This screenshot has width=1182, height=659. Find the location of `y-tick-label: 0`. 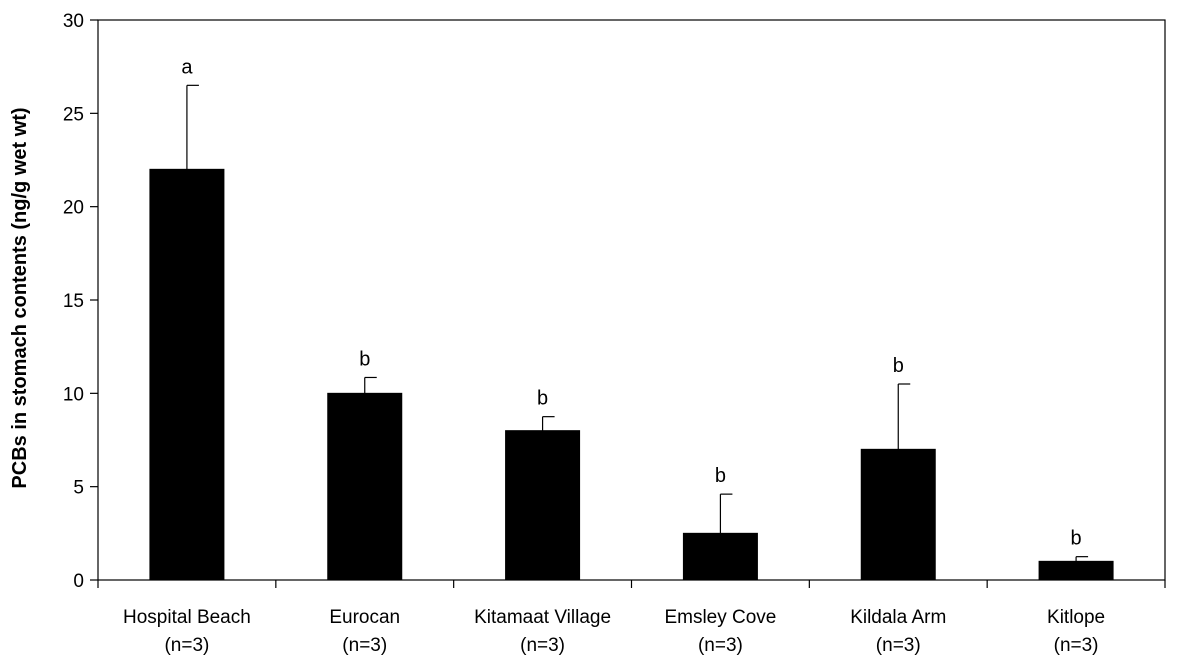

y-tick-label: 0 is located at coordinates (78, 581).